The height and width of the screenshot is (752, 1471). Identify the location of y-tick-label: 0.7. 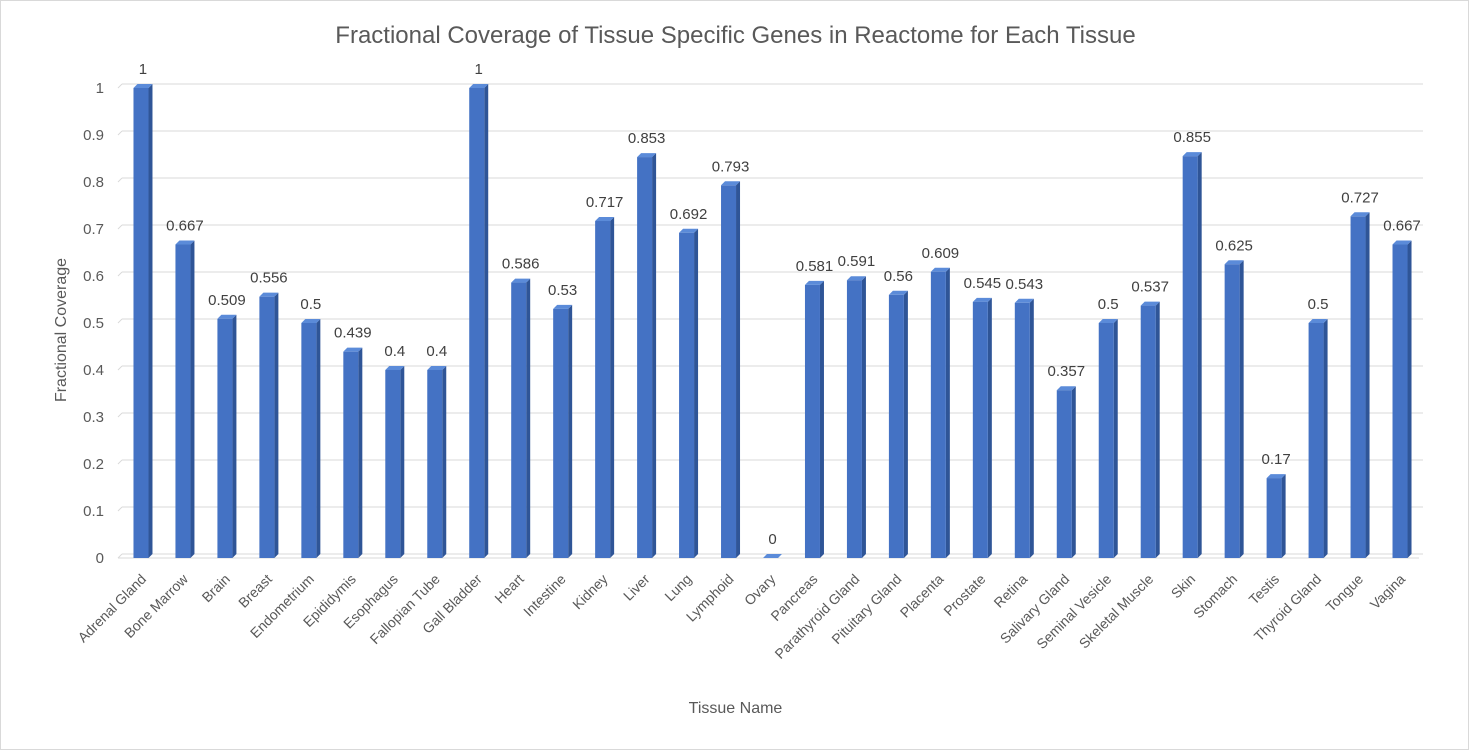
(93, 229).